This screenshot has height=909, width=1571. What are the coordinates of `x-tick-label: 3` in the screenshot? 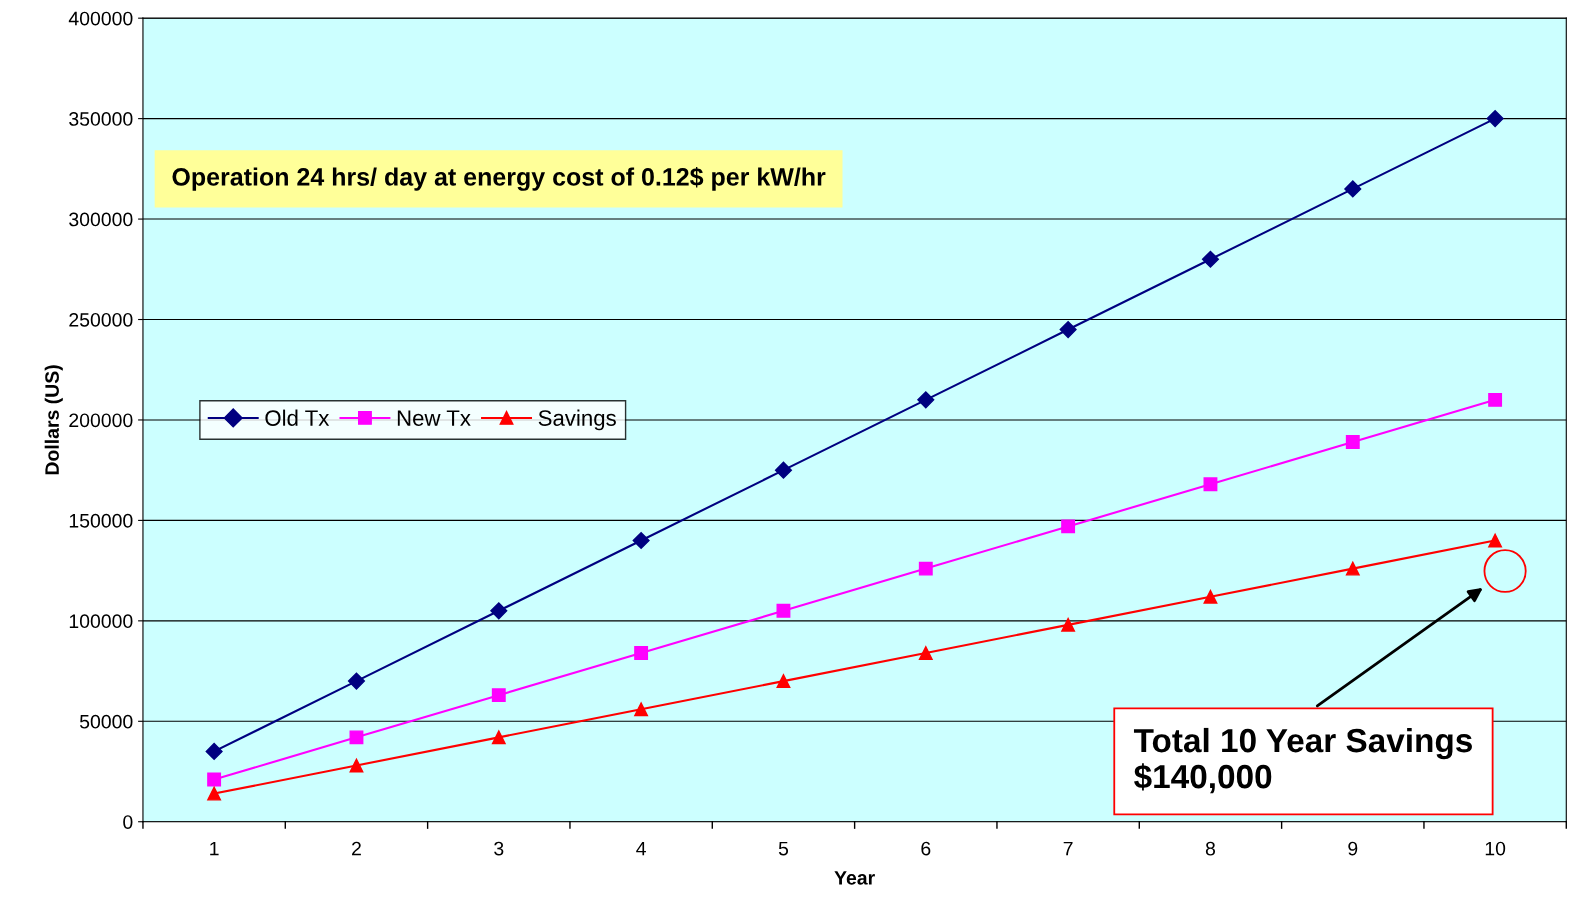 It's located at (499, 848).